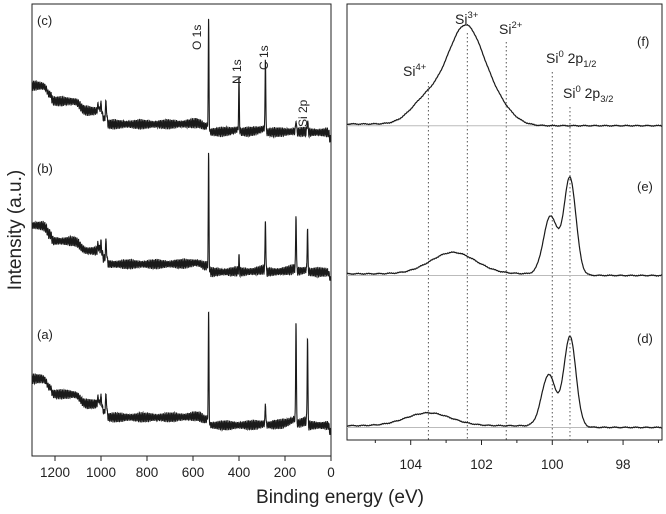 This screenshot has width=666, height=514. I want to click on x-axis-title: Binding energy (eV), so click(340, 497).